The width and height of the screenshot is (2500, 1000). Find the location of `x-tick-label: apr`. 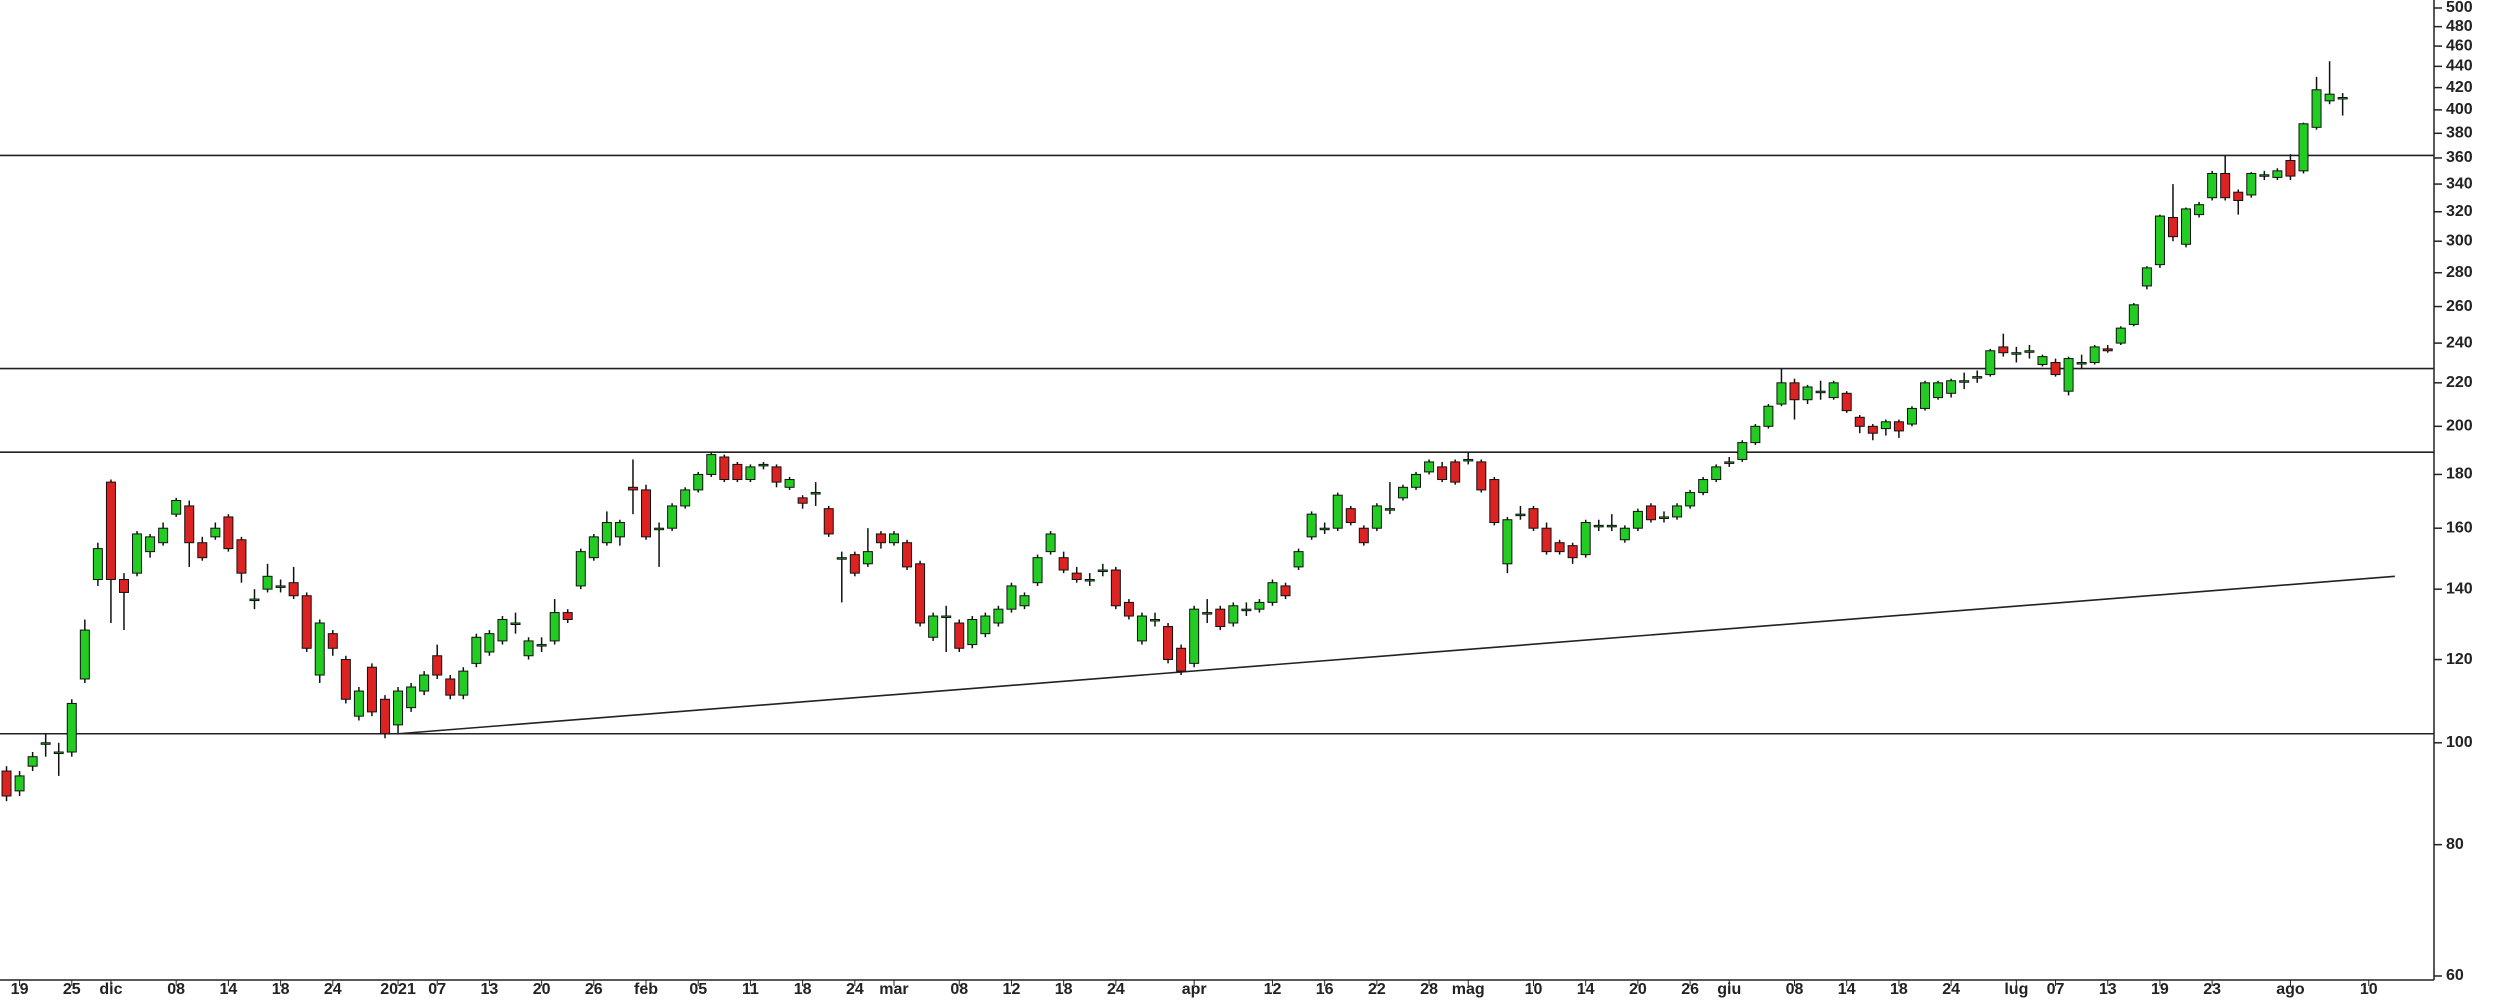

x-tick-label: apr is located at coordinates (1194, 989).